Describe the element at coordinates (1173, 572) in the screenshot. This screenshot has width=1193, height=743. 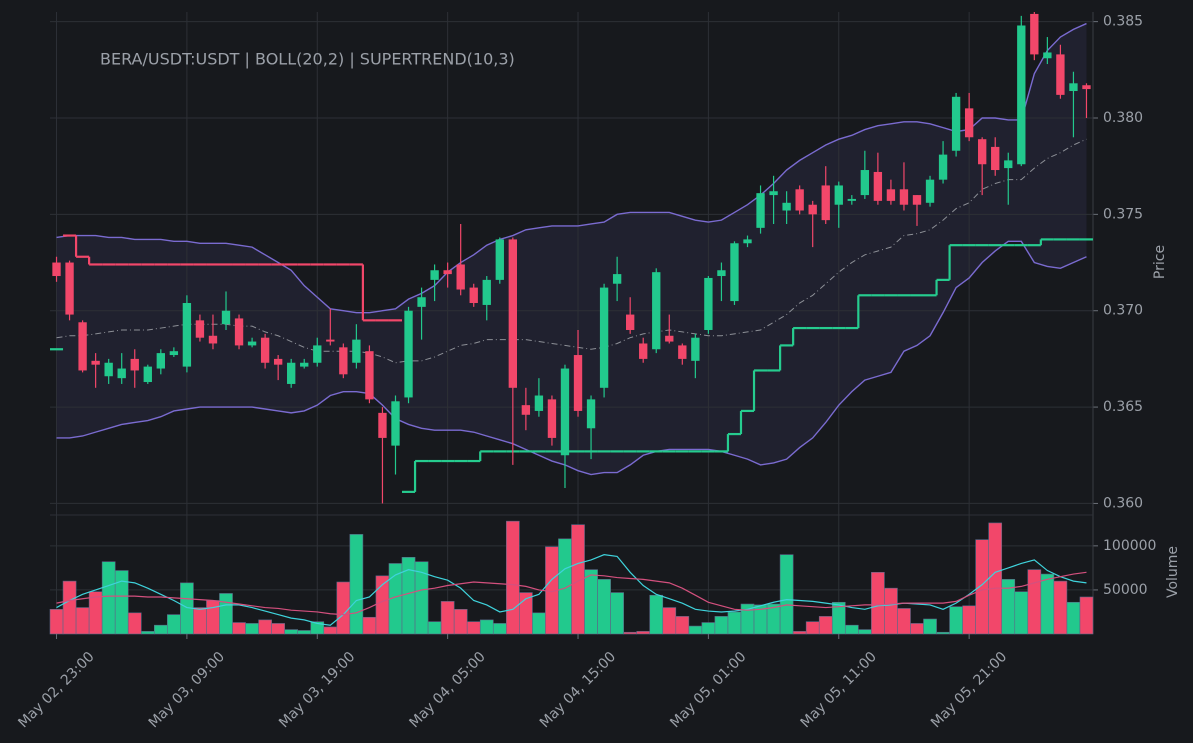
I see `y-axis-label: Volume` at that location.